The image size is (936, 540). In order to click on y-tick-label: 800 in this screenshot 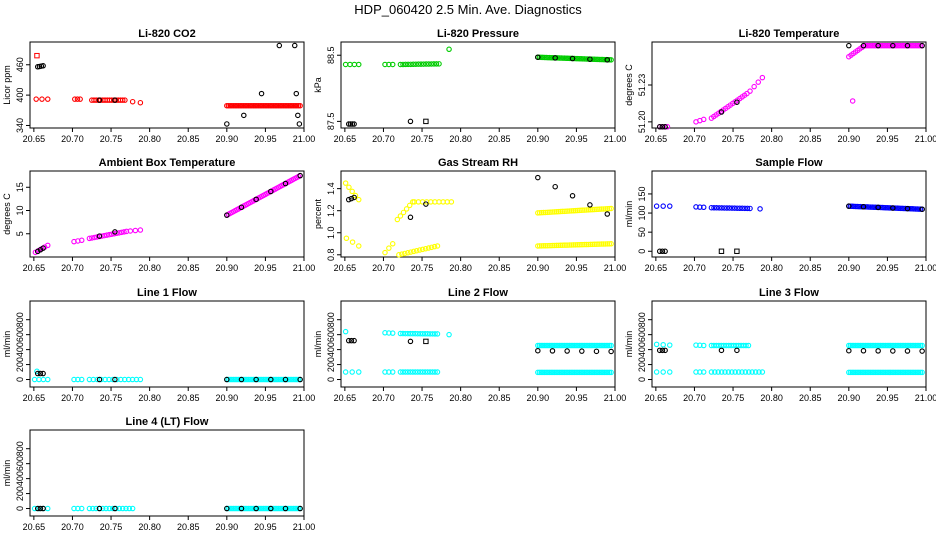, I will do `click(642, 319)`.